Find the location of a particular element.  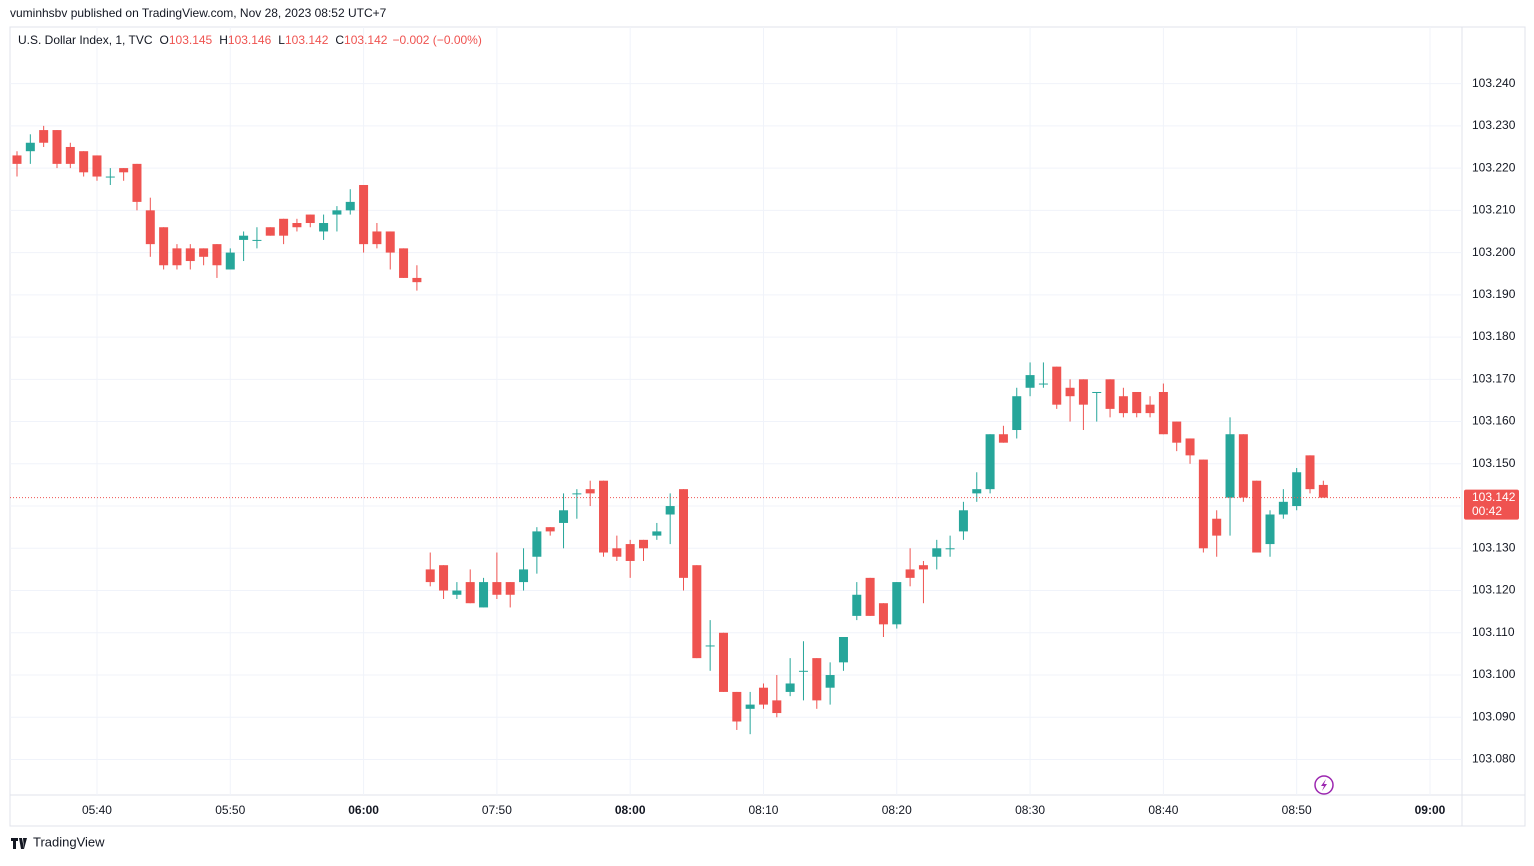

legend-value: 103.146 is located at coordinates (250, 40).